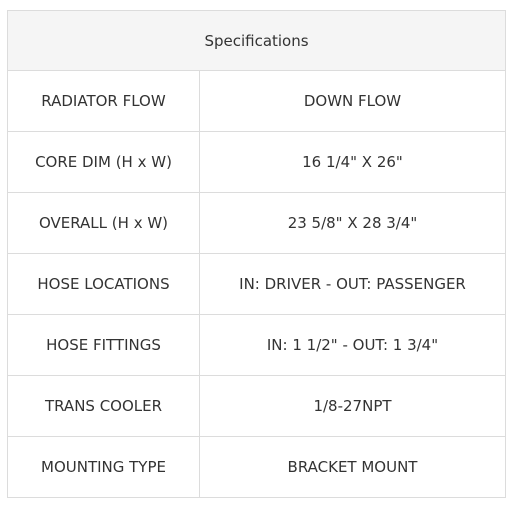  Describe the element at coordinates (352, 345) in the screenshot. I see `spec-value: IN: 1 1/2" - OUT: 1 3/4"` at that location.